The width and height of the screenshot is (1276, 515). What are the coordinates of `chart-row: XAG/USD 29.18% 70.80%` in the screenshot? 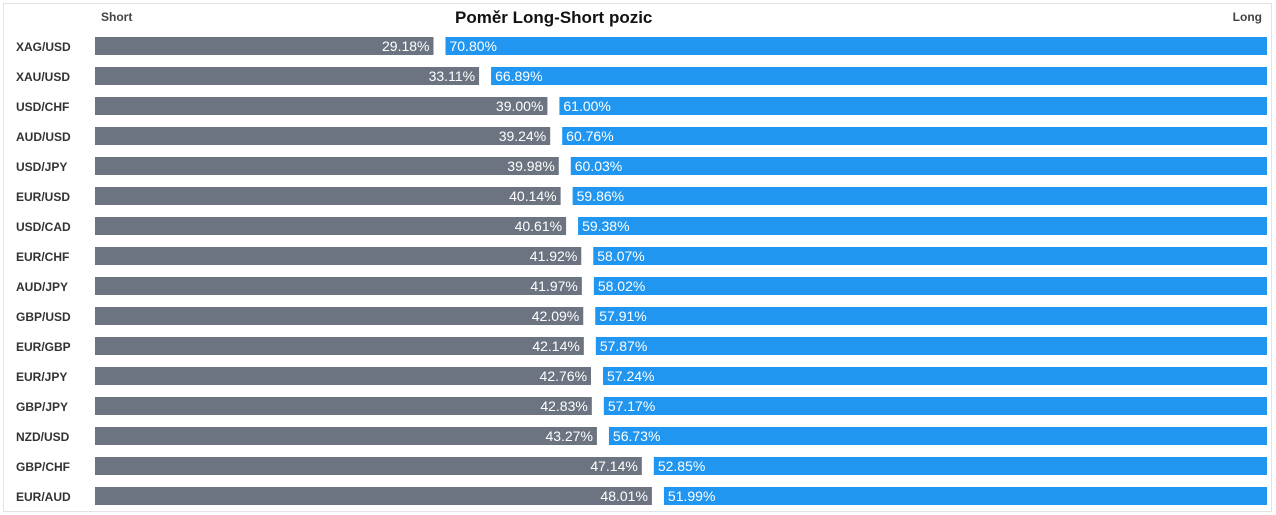 It's located at (641, 46).